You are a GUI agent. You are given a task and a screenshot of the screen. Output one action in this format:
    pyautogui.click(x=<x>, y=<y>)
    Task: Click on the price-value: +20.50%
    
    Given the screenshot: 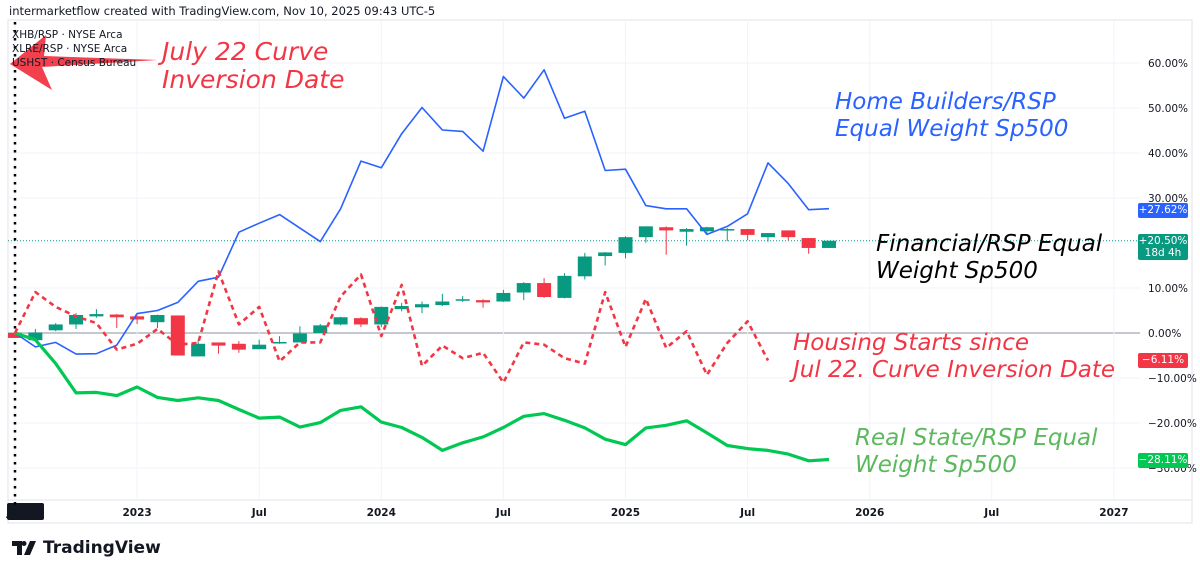 What is the action you would take?
    pyautogui.click(x=1163, y=241)
    